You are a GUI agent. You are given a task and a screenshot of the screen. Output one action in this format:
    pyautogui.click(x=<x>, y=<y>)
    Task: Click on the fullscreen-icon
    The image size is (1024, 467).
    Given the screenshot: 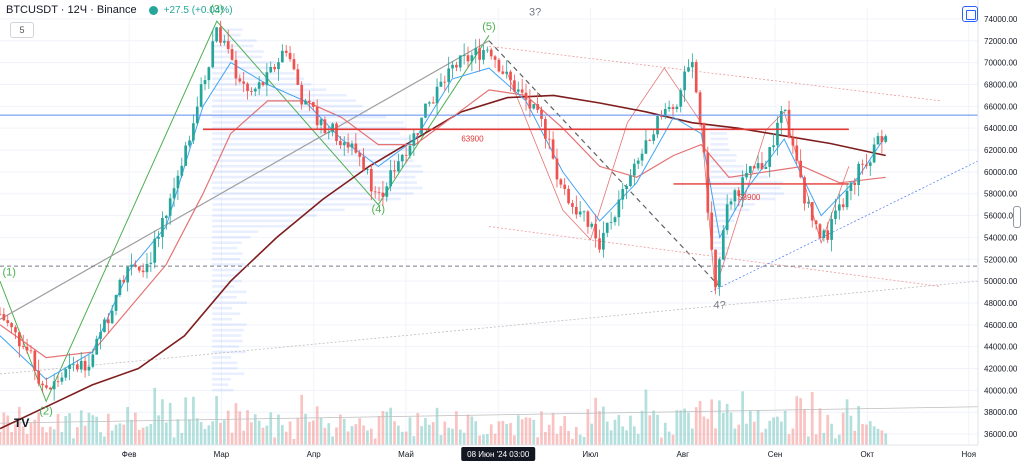 What is the action you would take?
    pyautogui.click(x=970, y=14)
    